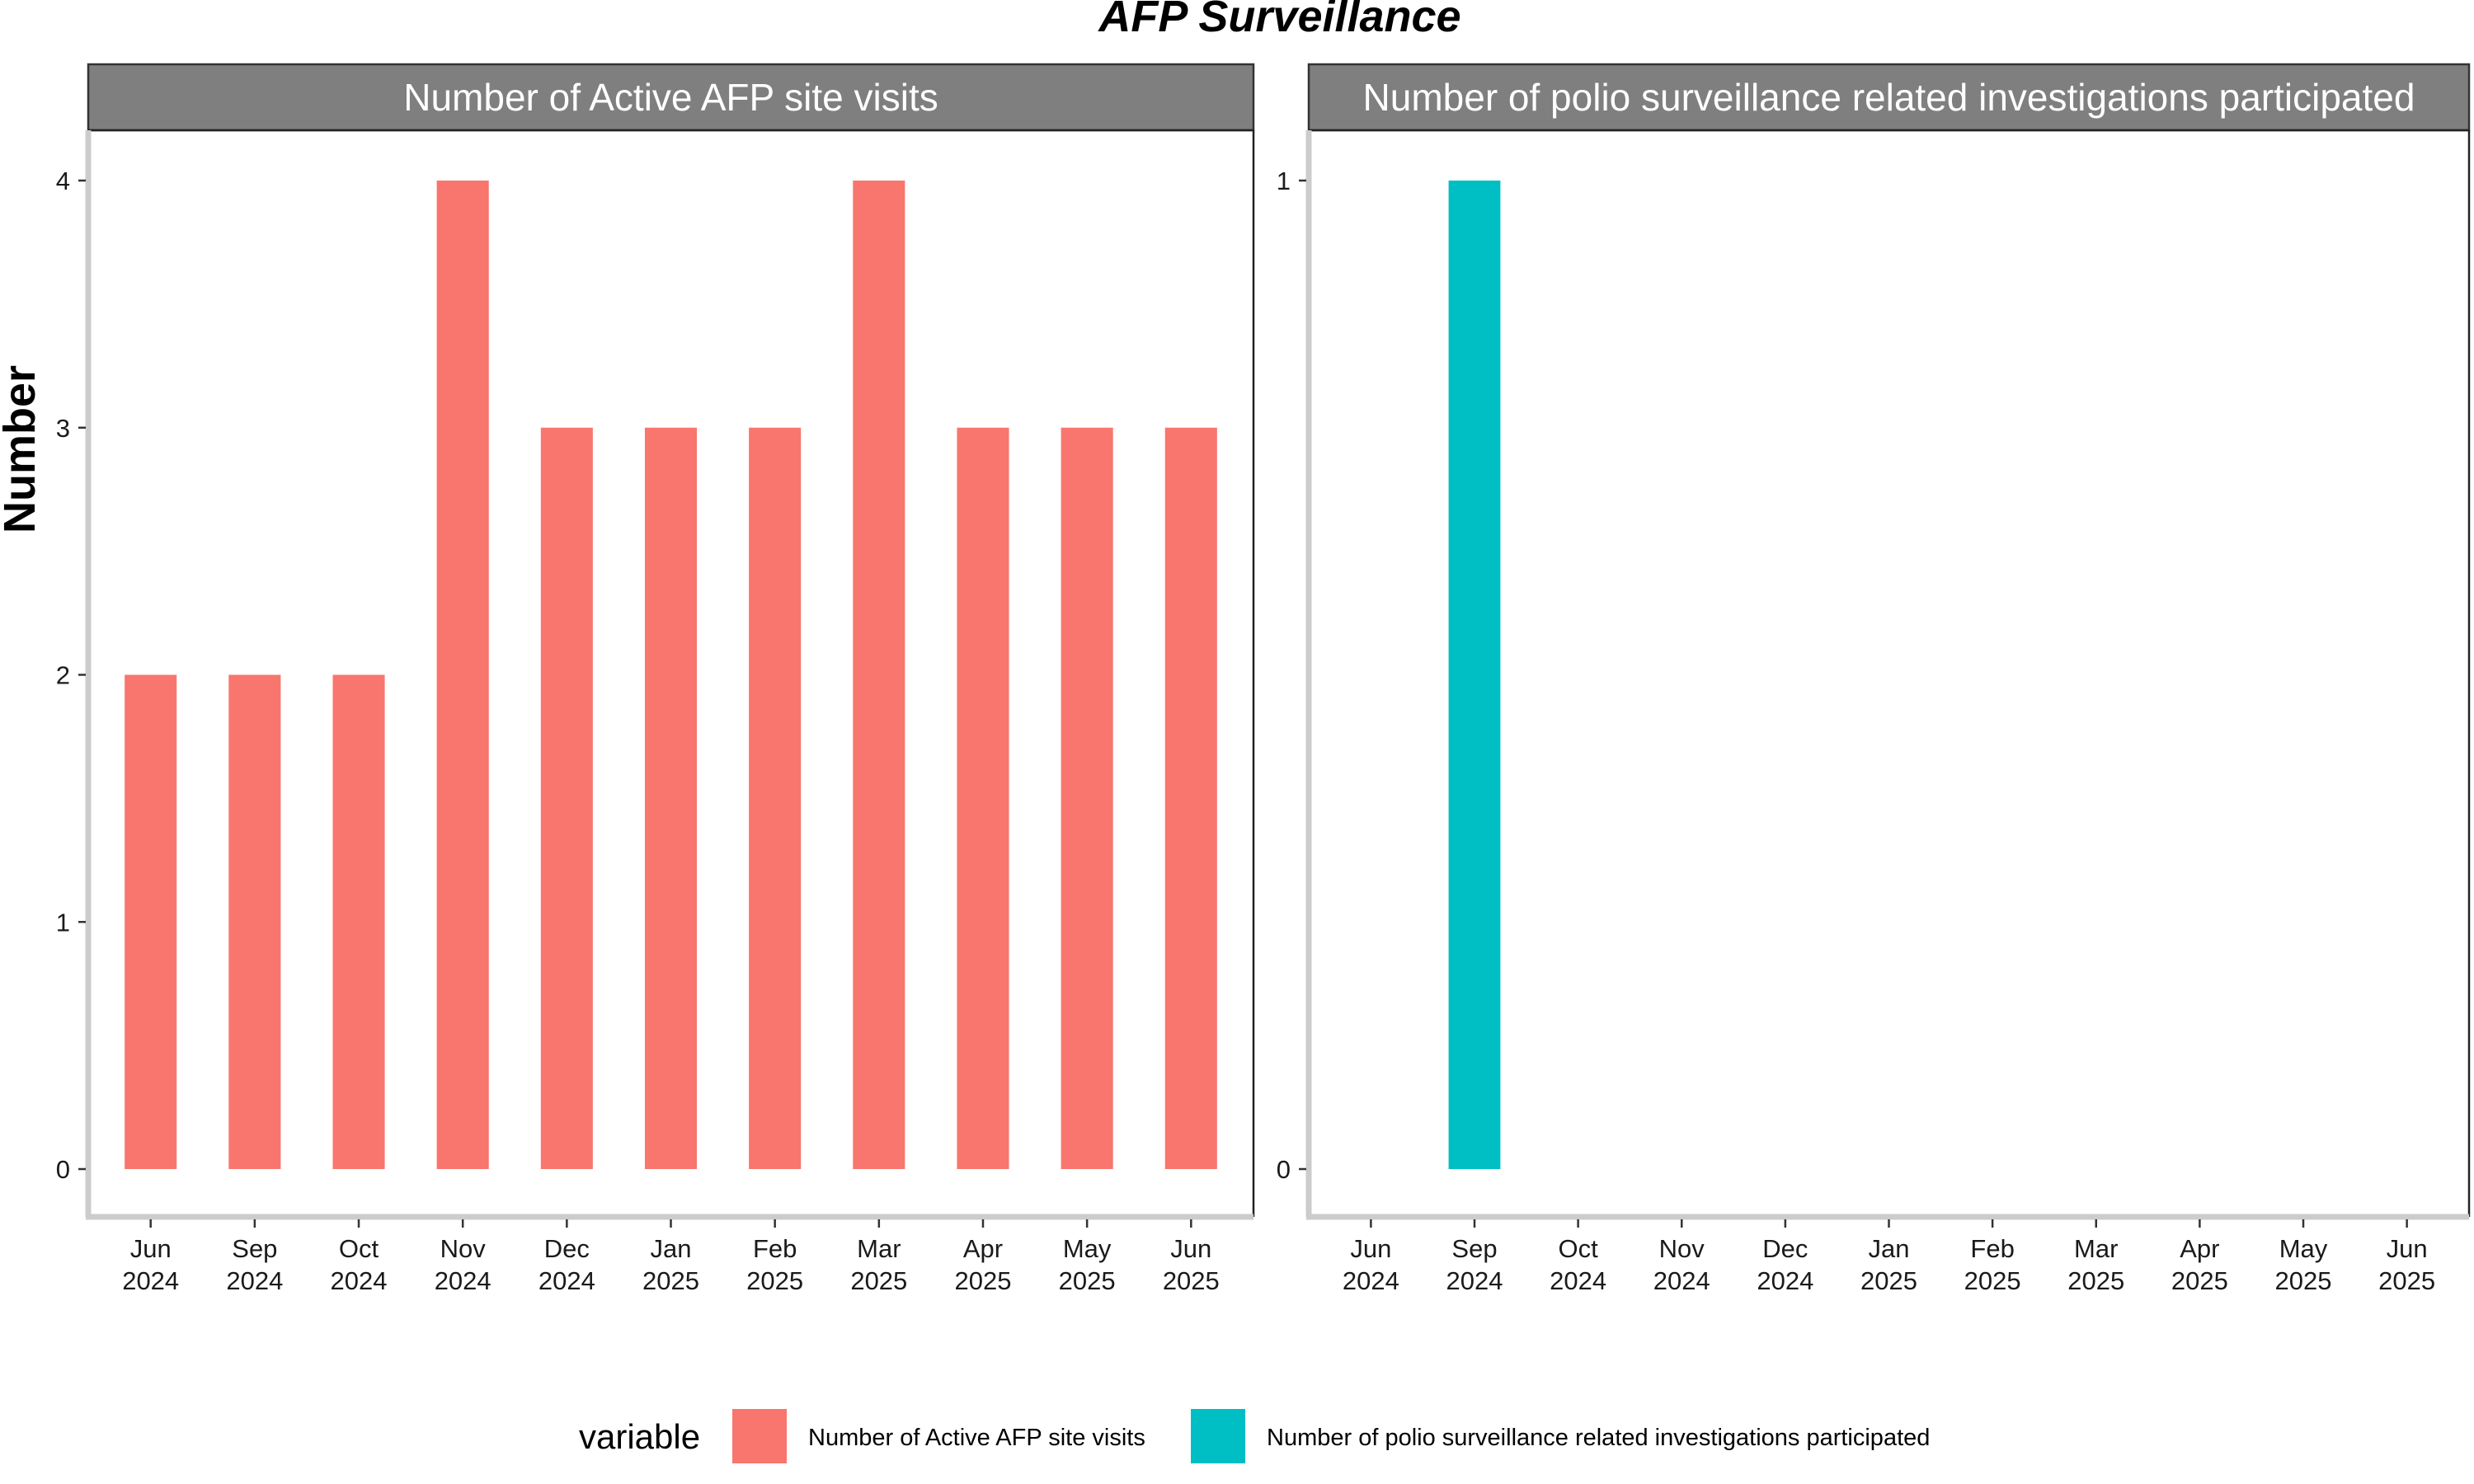 The image size is (2474, 1484). Describe the element at coordinates (22, 449) in the screenshot. I see `y-axis-label: Number` at that location.